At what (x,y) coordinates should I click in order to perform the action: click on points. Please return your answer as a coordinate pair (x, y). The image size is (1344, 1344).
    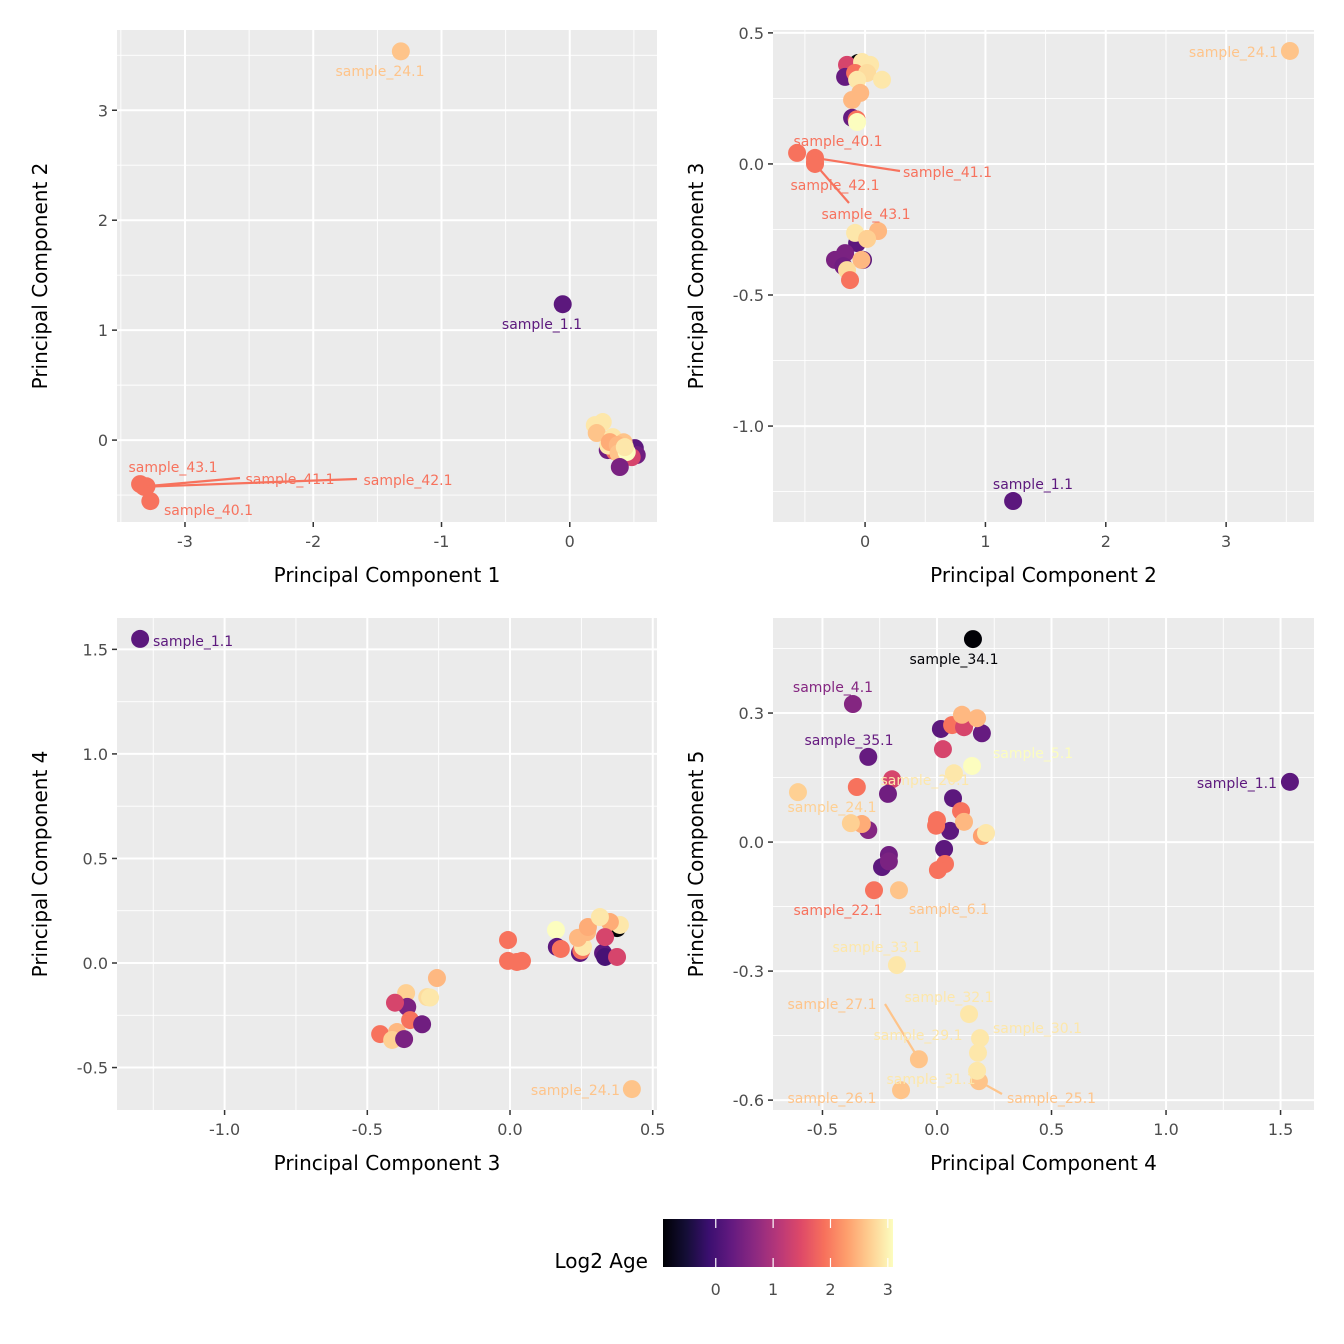
    Looking at the image, I should click on (1043, 276).